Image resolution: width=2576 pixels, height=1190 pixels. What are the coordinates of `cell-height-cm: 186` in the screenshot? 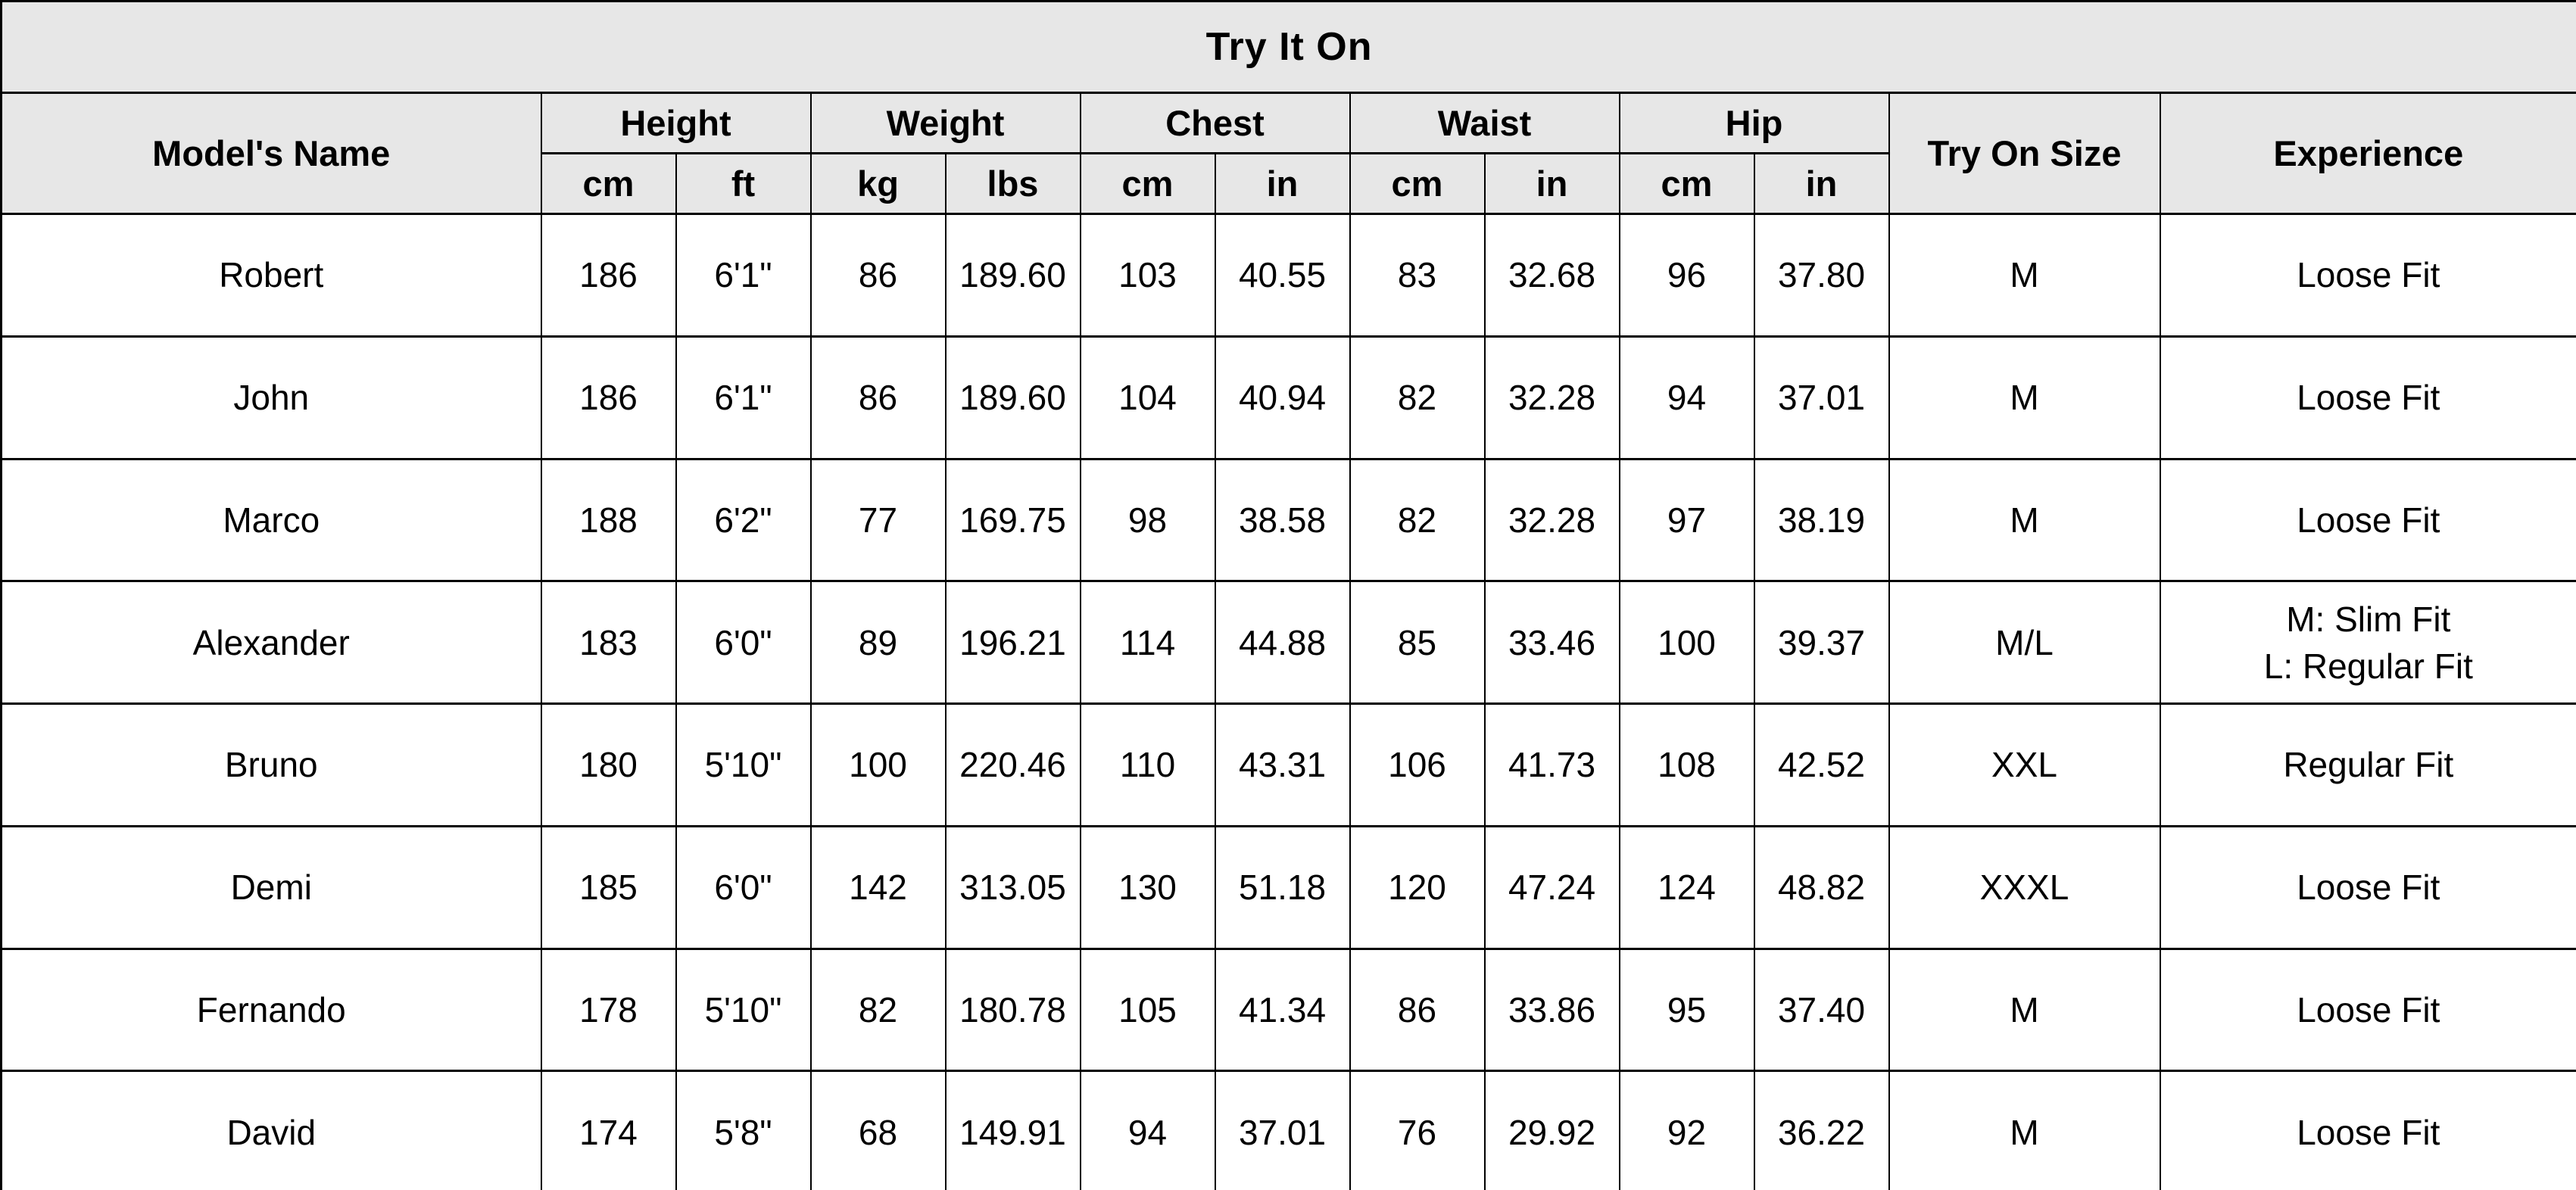 It's located at (608, 397).